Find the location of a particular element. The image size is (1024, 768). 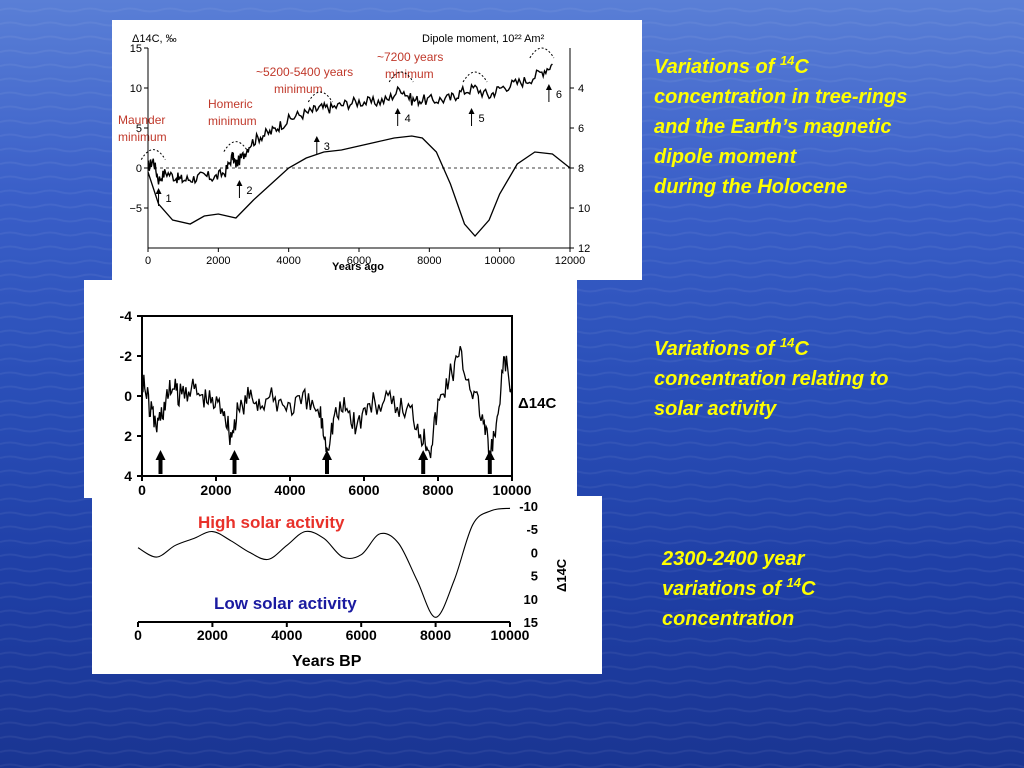

y-tick-label: 5 is located at coordinates (534, 576).